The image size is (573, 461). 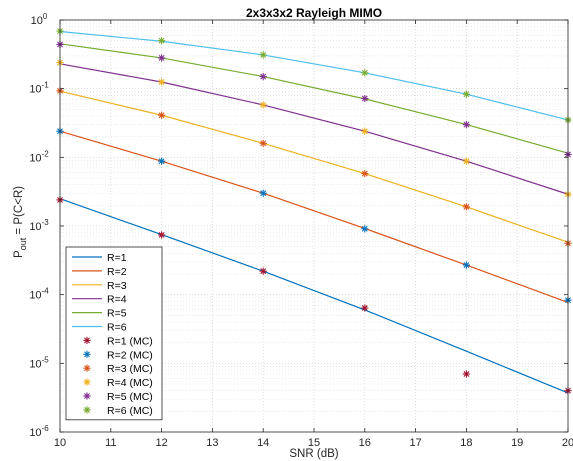 I want to click on y-tick-label: 10⁰, so click(x=39, y=19).